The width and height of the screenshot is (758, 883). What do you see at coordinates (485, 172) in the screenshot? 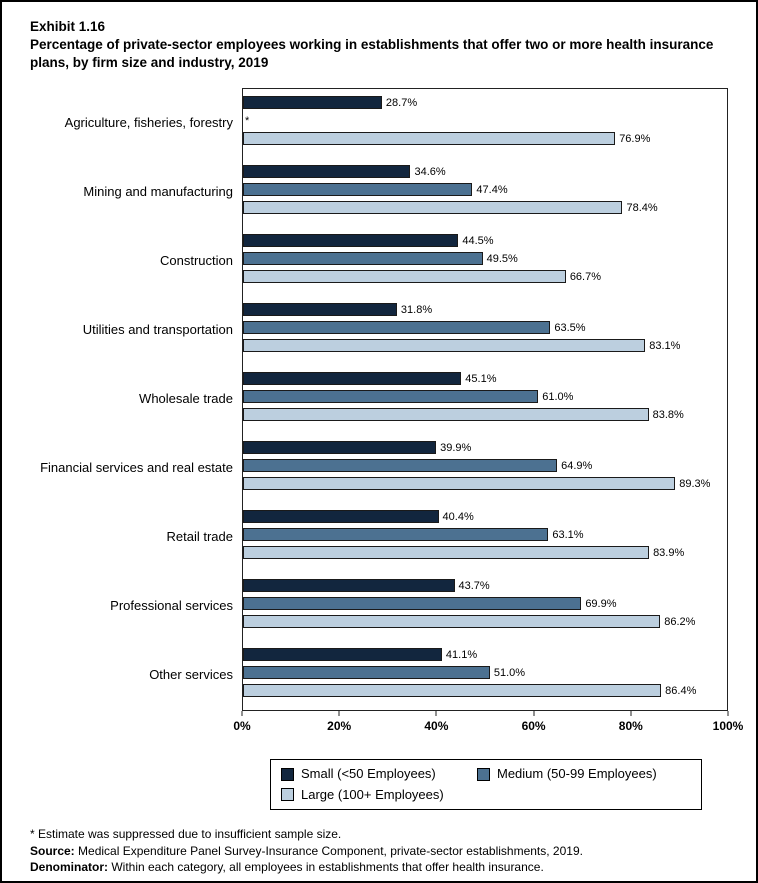
I see `bar-row: 34.6%` at bounding box center [485, 172].